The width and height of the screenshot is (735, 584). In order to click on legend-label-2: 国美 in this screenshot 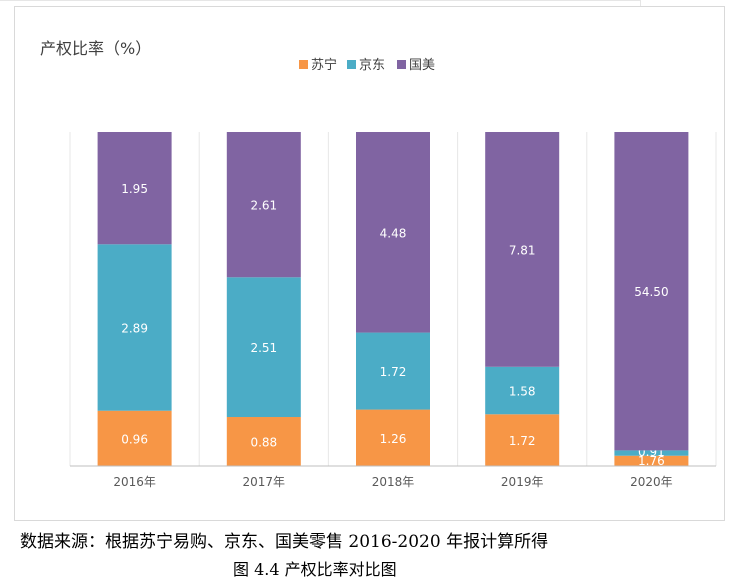, I will do `click(422, 65)`.